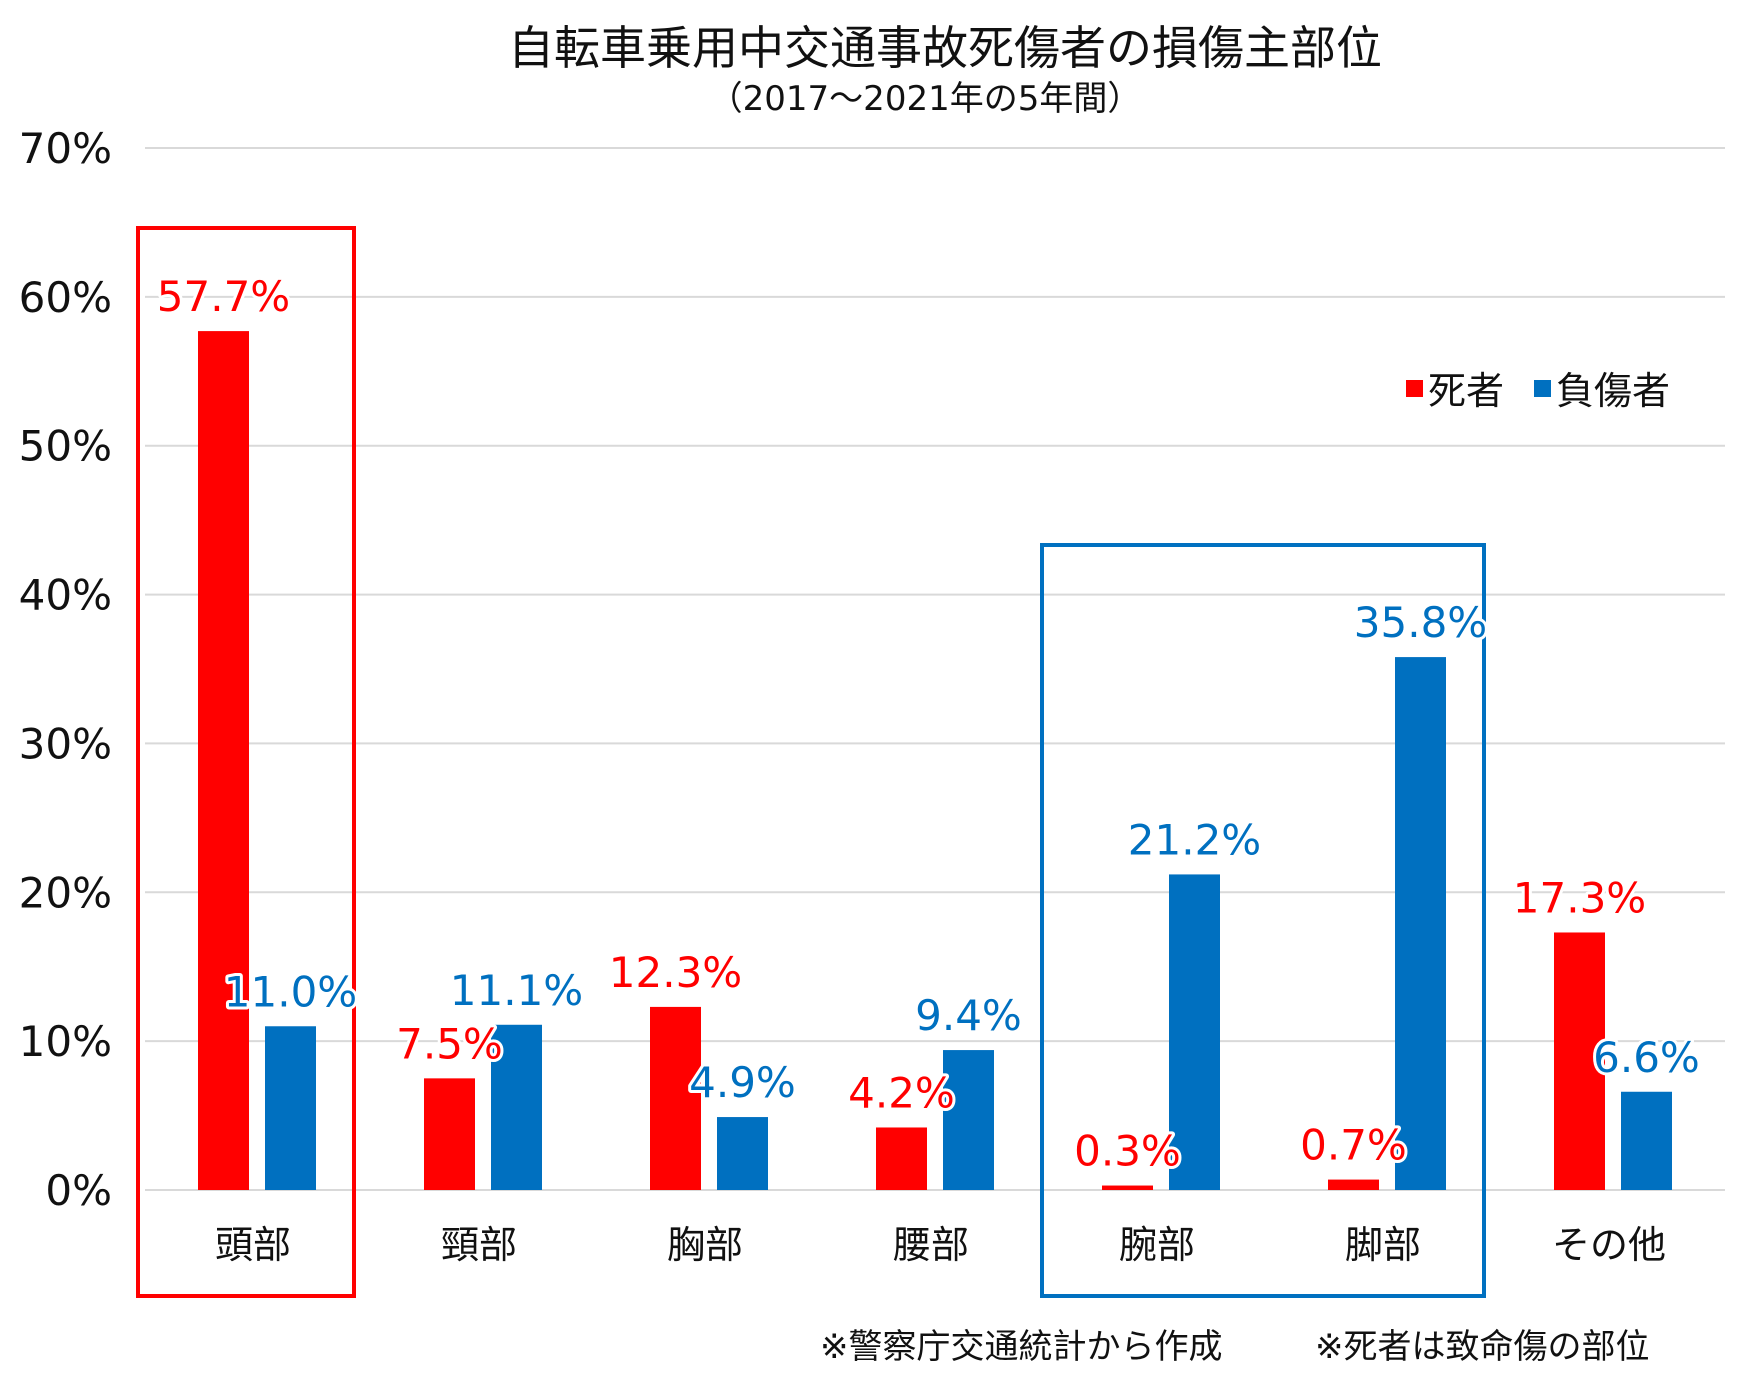 The image size is (1737, 1380). What do you see at coordinates (675, 972) in the screenshot?
I see `data-label-deaths: 12.3%` at bounding box center [675, 972].